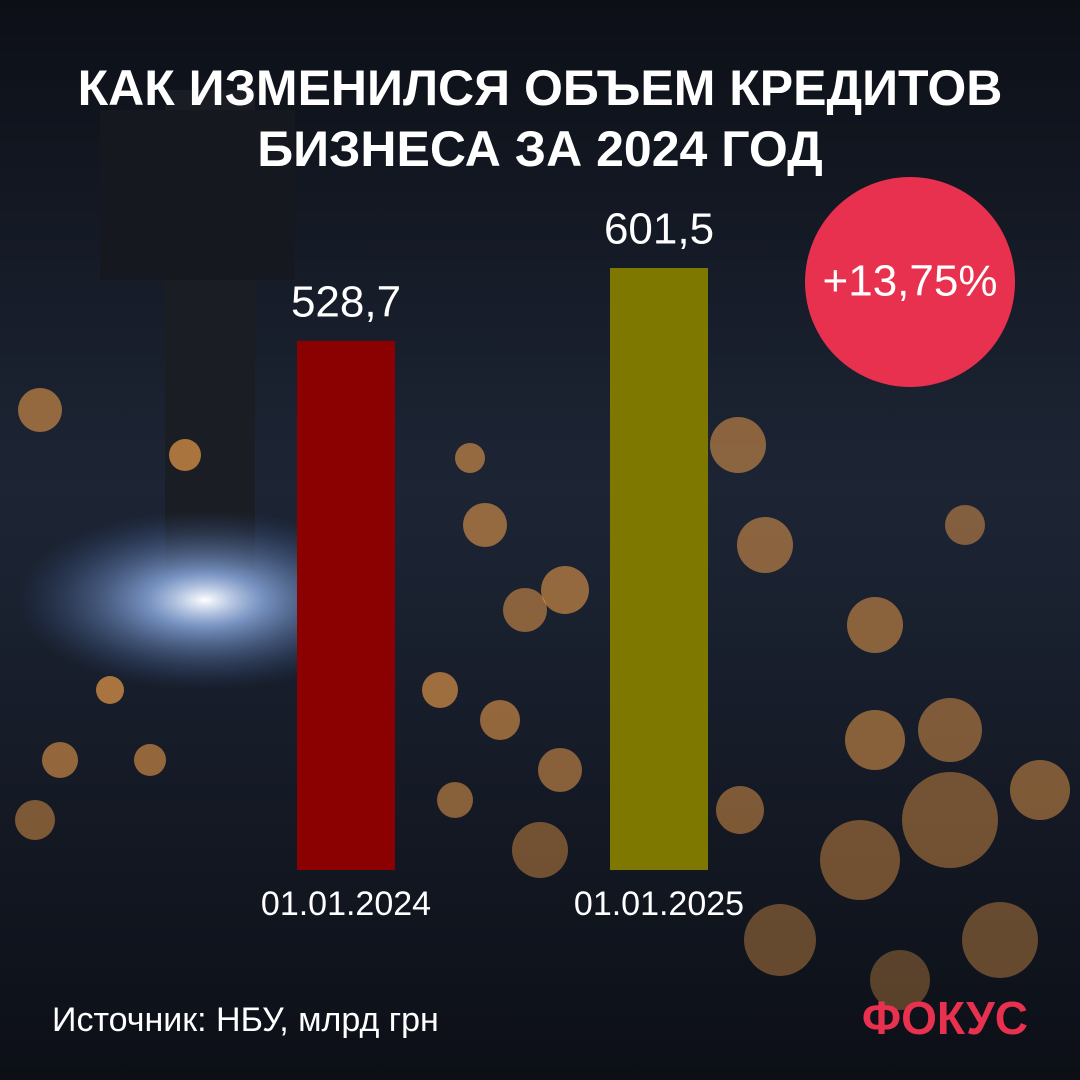 Image resolution: width=1080 pixels, height=1080 pixels. I want to click on logo: ФОКУС, so click(945, 1018).